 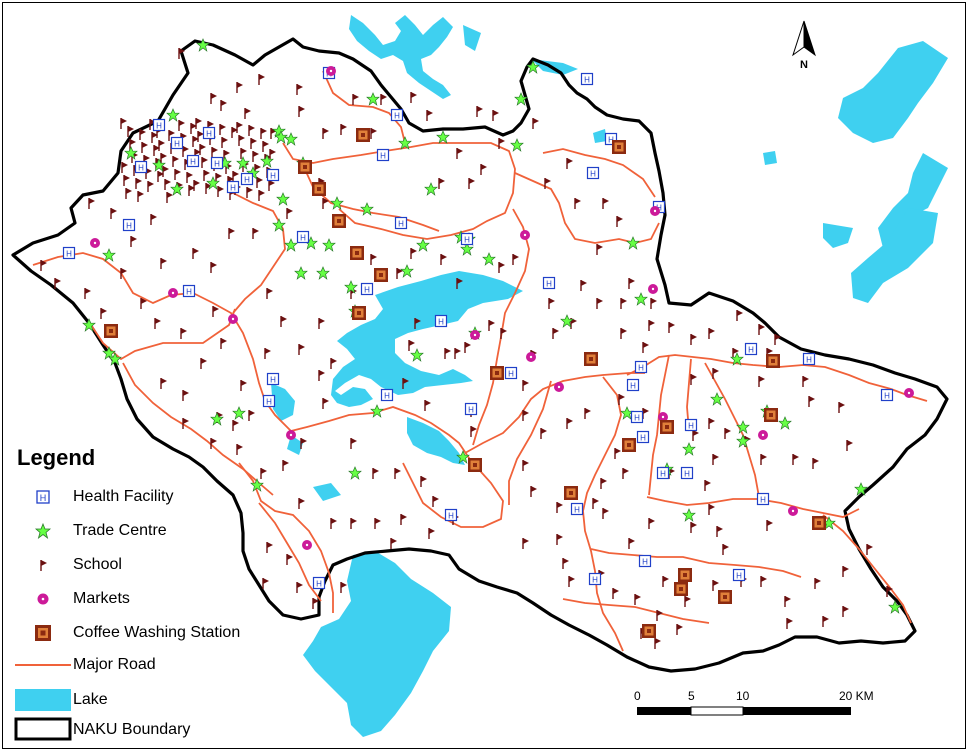 What do you see at coordinates (84, 665) in the screenshot?
I see `legend-item-road: Major Road` at bounding box center [84, 665].